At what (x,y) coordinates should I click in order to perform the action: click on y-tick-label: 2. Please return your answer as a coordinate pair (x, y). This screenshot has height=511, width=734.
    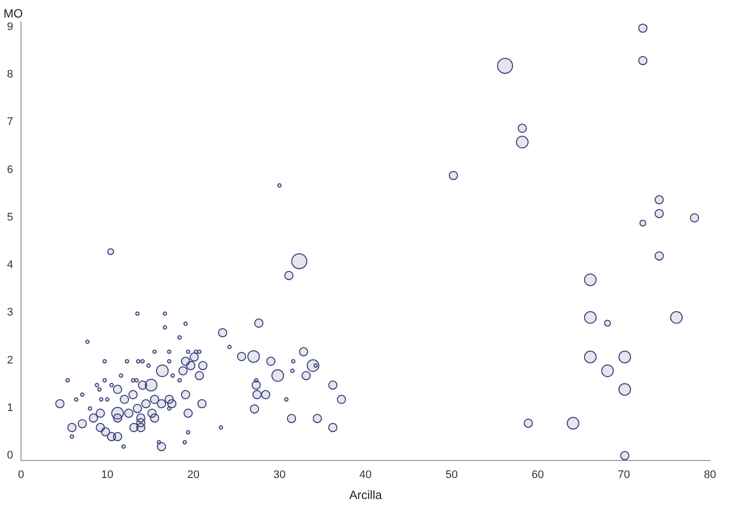
    Looking at the image, I should click on (10, 360).